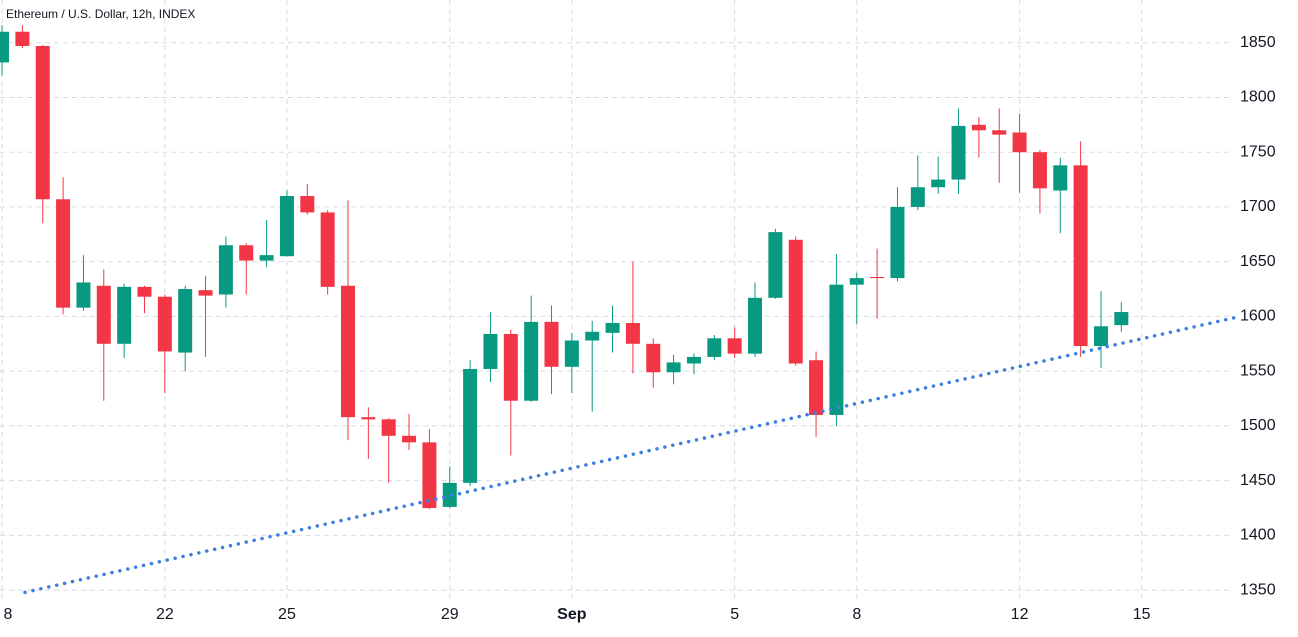 The image size is (1298, 637). What do you see at coordinates (100, 14) in the screenshot?
I see `chart-title: Ethereum / U.S. Dollar, 12h, INDEX` at bounding box center [100, 14].